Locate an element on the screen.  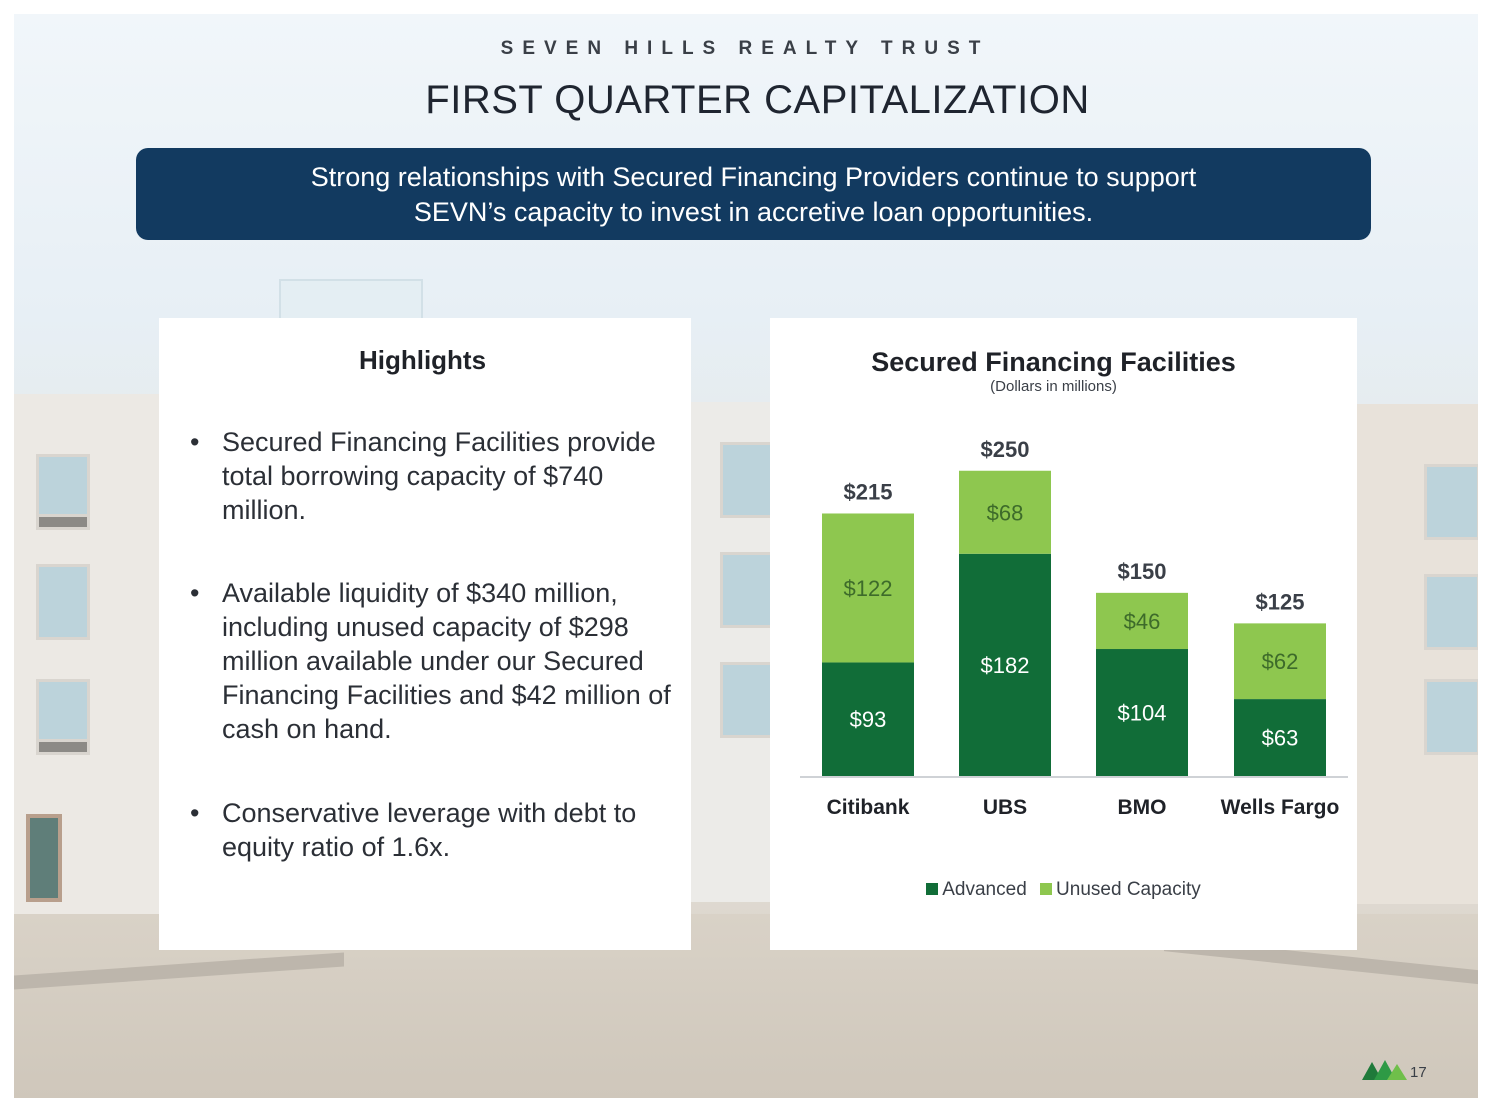
data-label-advanced: $104 is located at coordinates (1142, 713).